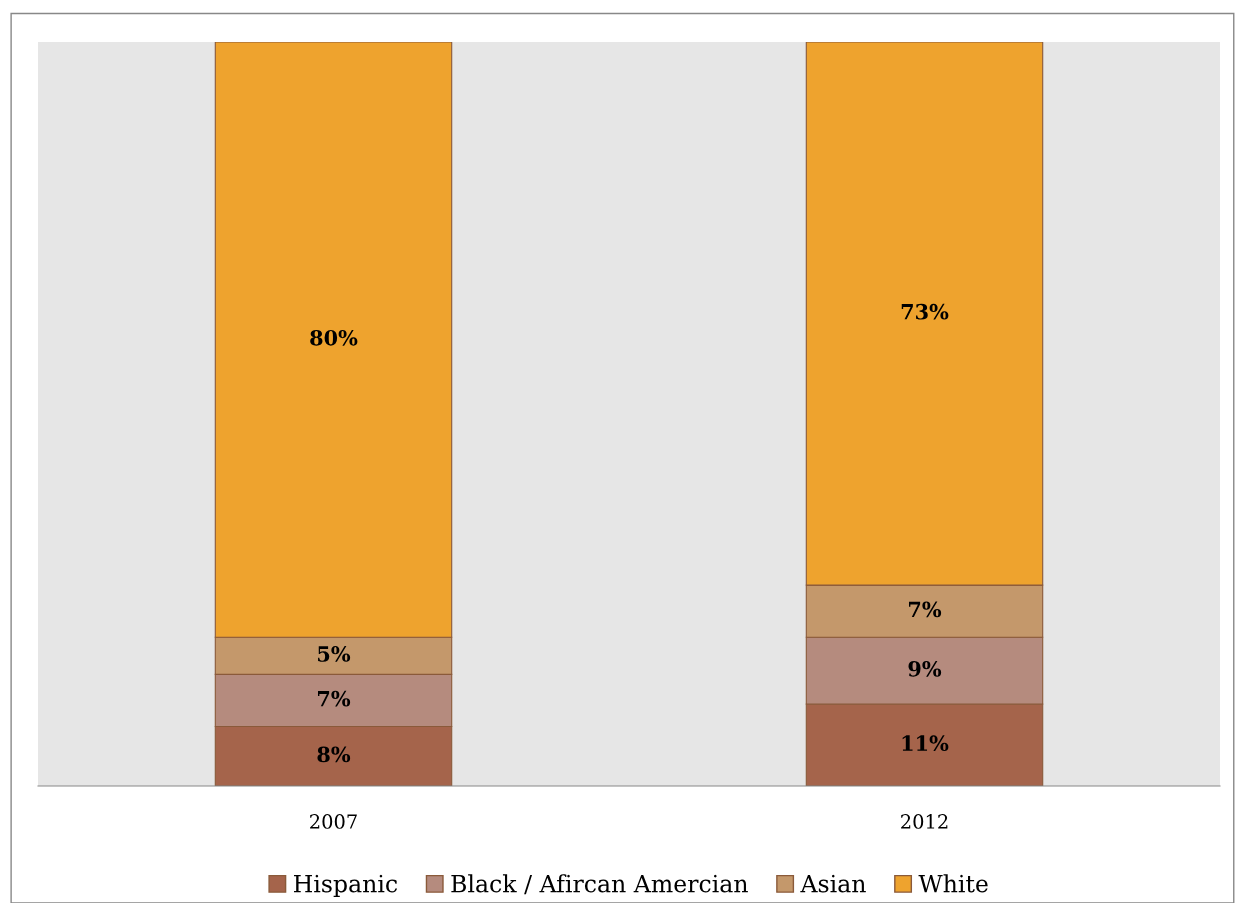 The image size is (1235, 903). Describe the element at coordinates (924, 821) in the screenshot. I see `x-tick-label: 2012` at that location.